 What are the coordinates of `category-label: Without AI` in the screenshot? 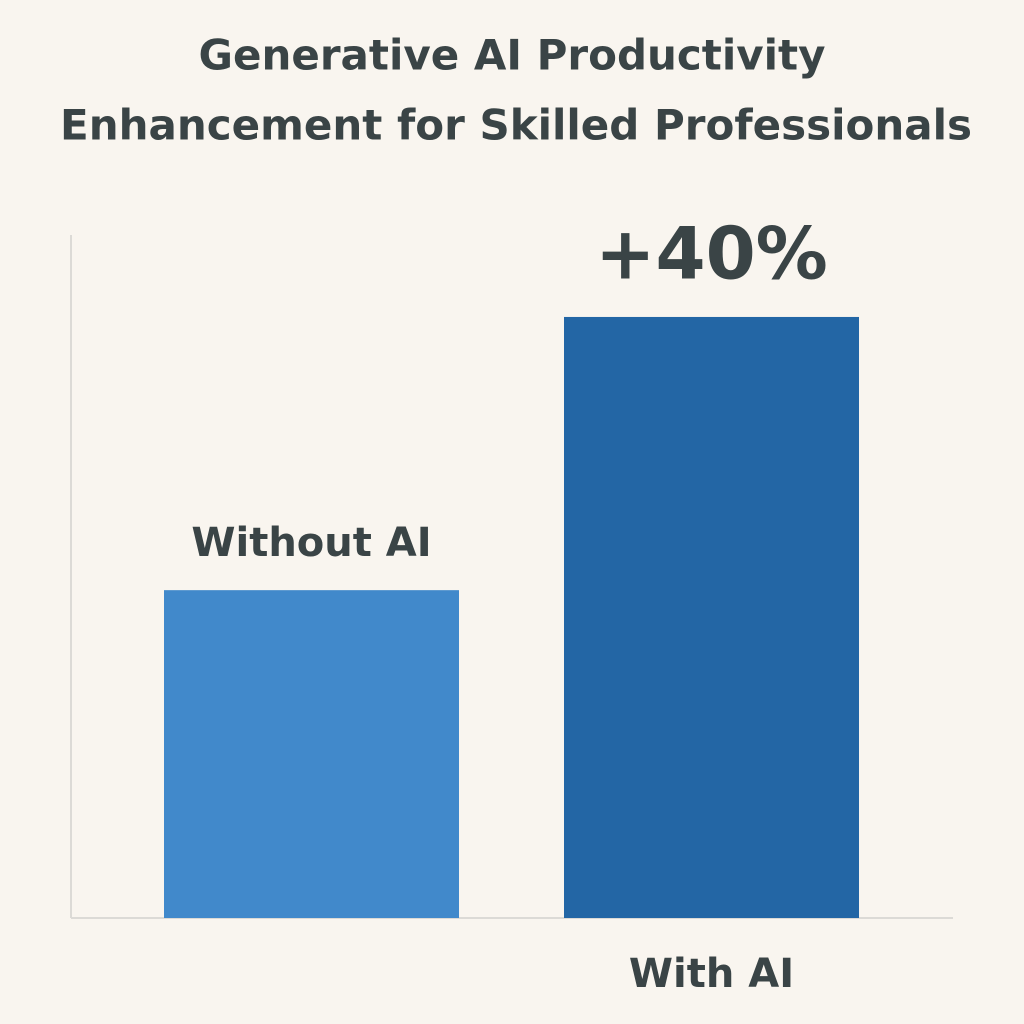 It's located at (311, 543).